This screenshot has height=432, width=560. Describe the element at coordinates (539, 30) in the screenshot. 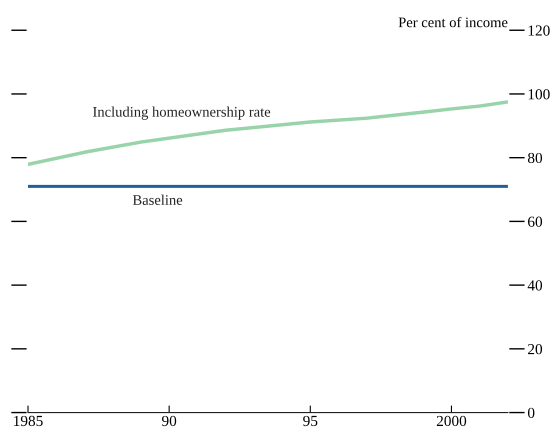

I see `y-tick-label: 120` at that location.